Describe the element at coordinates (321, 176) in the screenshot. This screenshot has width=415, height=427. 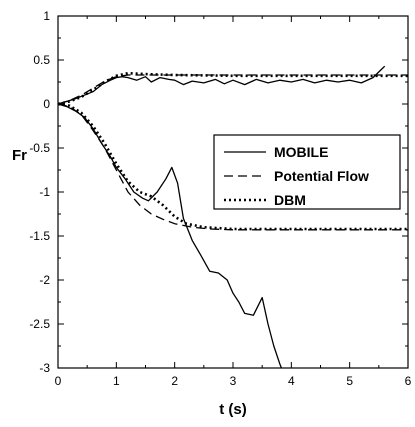
I see `legend-label: Potential Flow` at that location.